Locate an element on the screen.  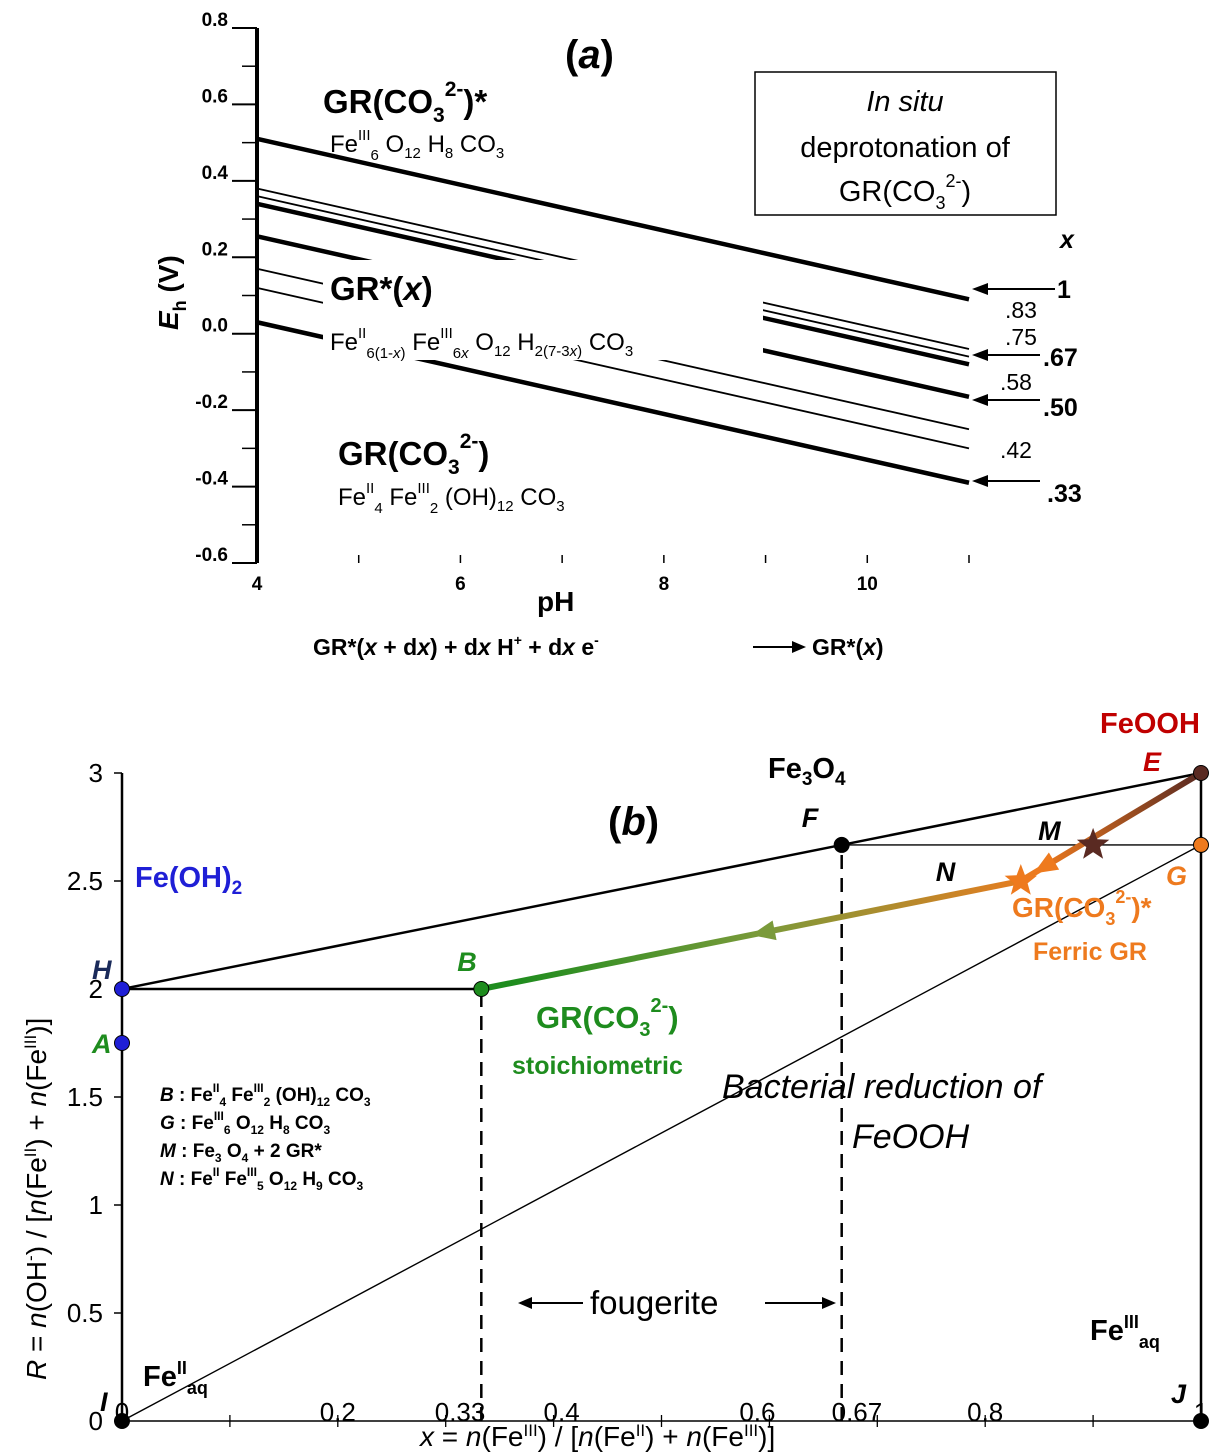
series-arrows is located at coordinates (1013, 385).